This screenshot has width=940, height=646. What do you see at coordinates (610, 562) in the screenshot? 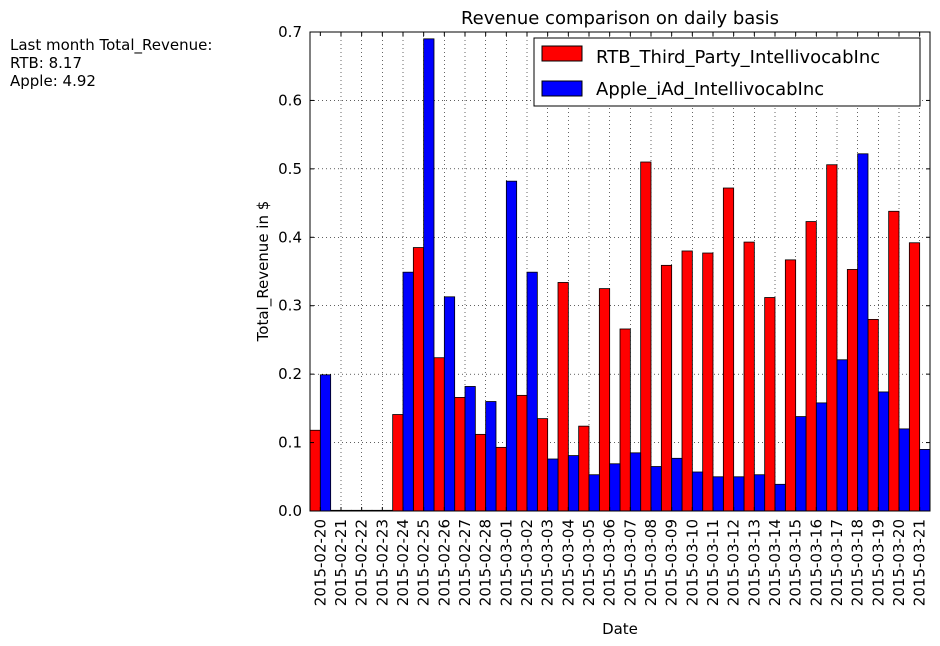
I see `x-tick-label: 2015-03-06` at bounding box center [610, 562].